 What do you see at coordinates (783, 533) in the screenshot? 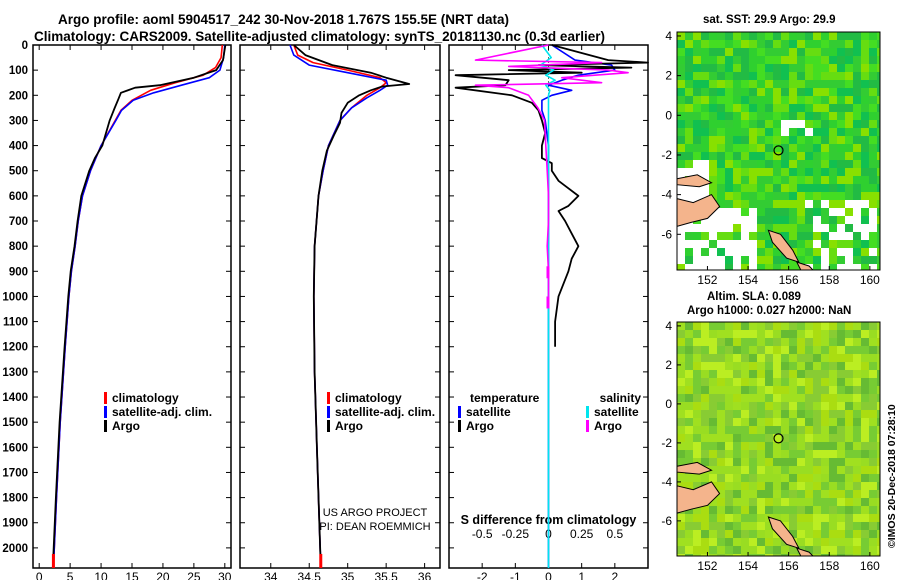
I see `sla-map-land` at bounding box center [783, 533].